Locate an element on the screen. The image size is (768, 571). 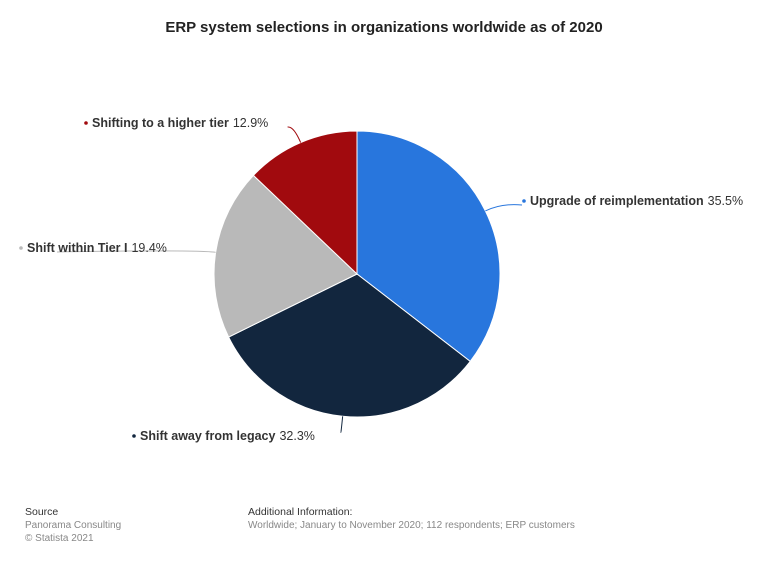
slice-label: Shifting to a higher tier 12.9% is located at coordinates (180, 123).